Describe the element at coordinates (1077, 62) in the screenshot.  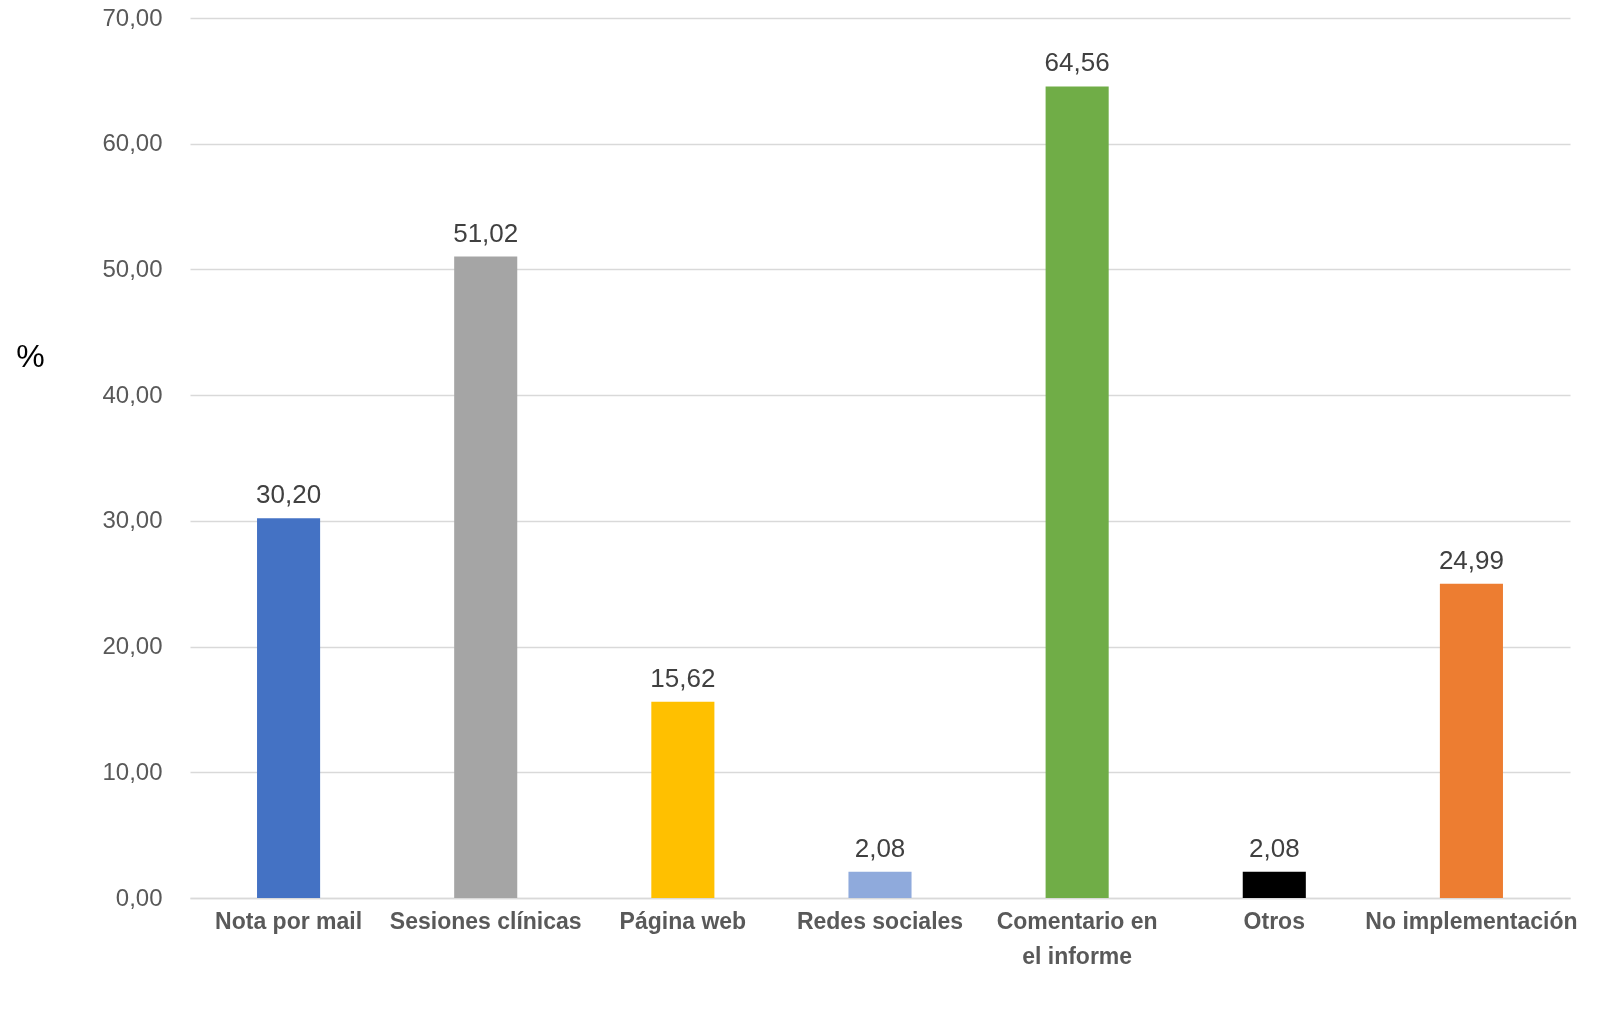
I see `data-label: 64,56` at that location.